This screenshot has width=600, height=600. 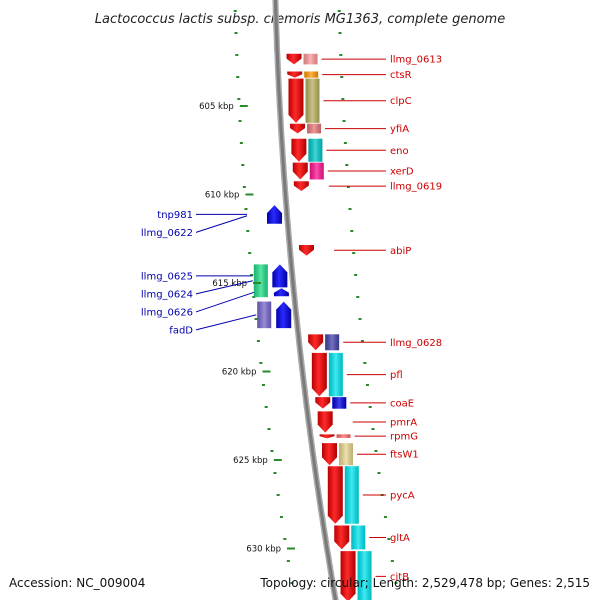 I want to click on backbone-layer, so click(x=305, y=300).